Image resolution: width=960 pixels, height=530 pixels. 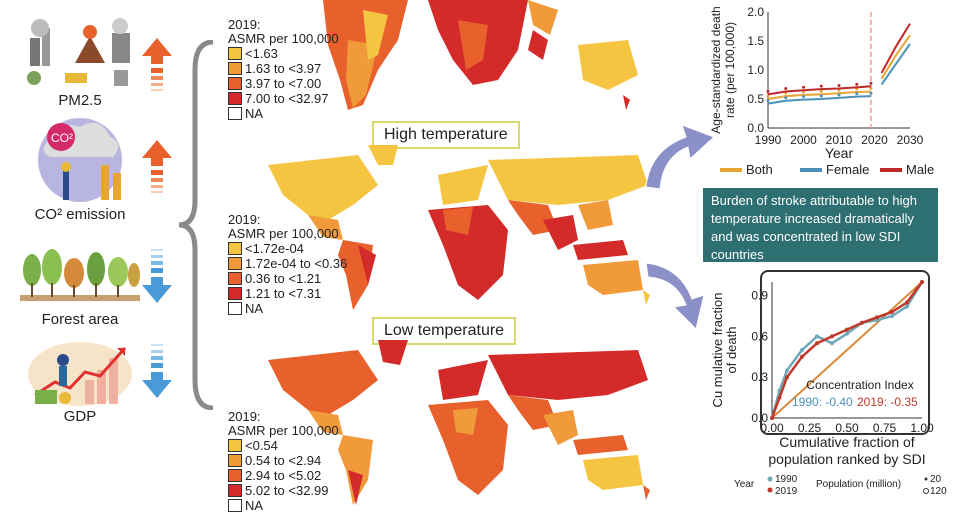 I want to click on legend-label: 7.00 to <32.97, so click(x=287, y=98).